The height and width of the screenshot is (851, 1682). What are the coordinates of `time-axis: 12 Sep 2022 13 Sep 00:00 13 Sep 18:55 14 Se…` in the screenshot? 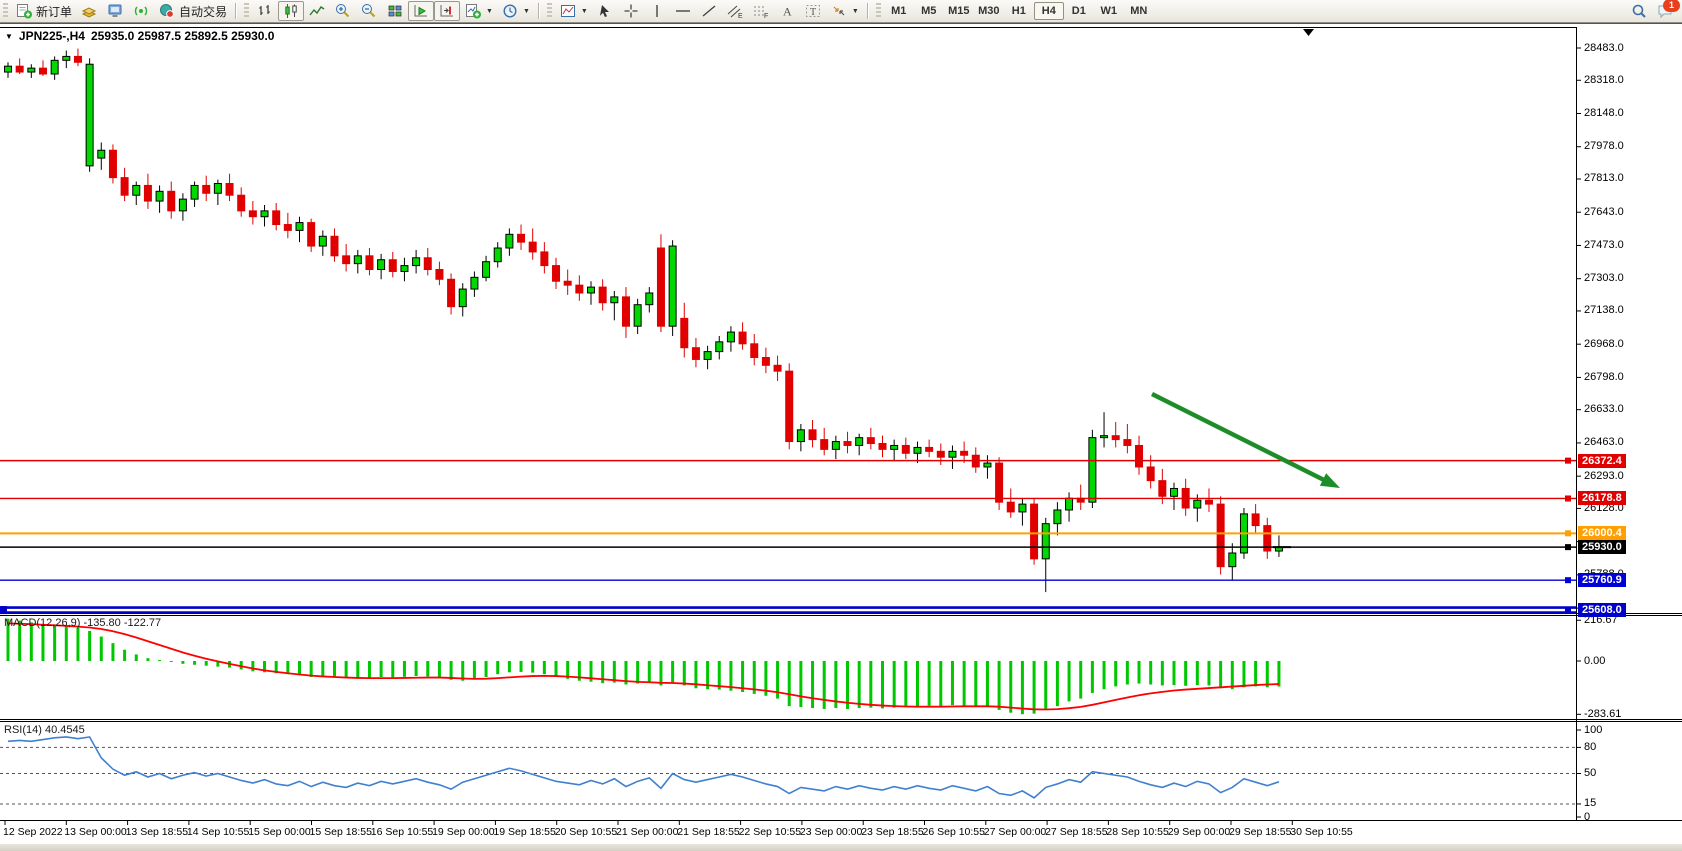 It's located at (788, 833).